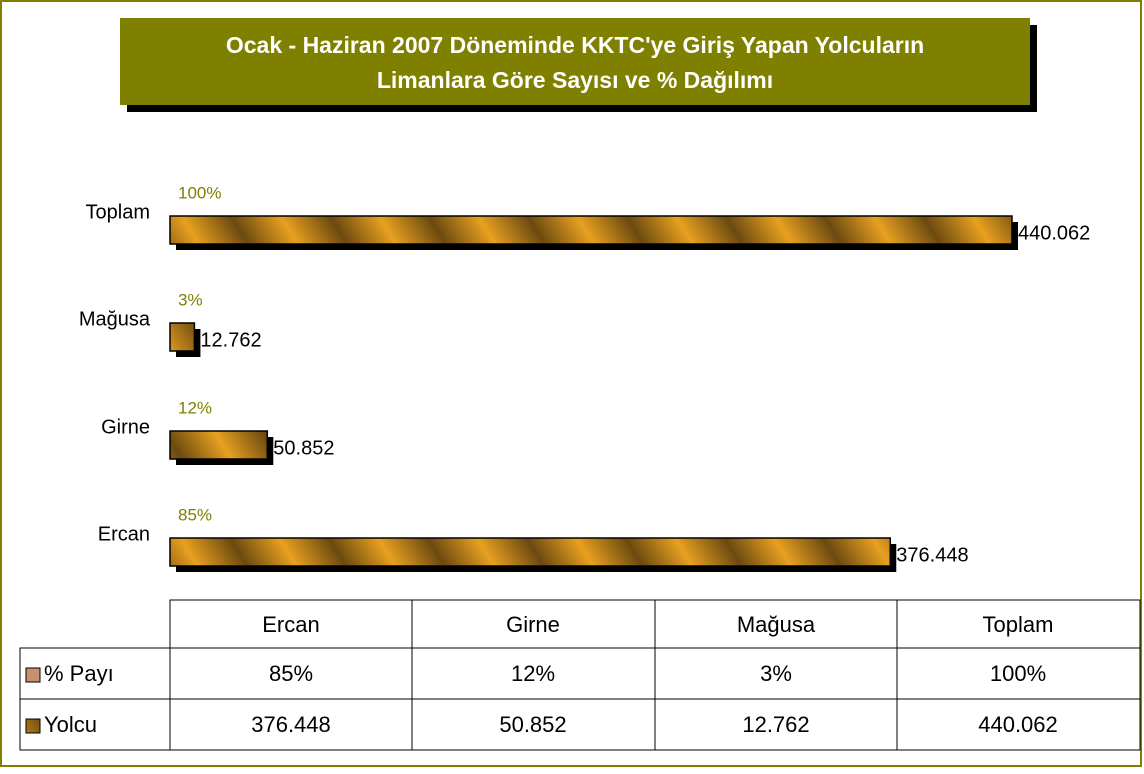  What do you see at coordinates (291, 724) in the screenshot?
I see `table-cell: 376.448` at bounding box center [291, 724].